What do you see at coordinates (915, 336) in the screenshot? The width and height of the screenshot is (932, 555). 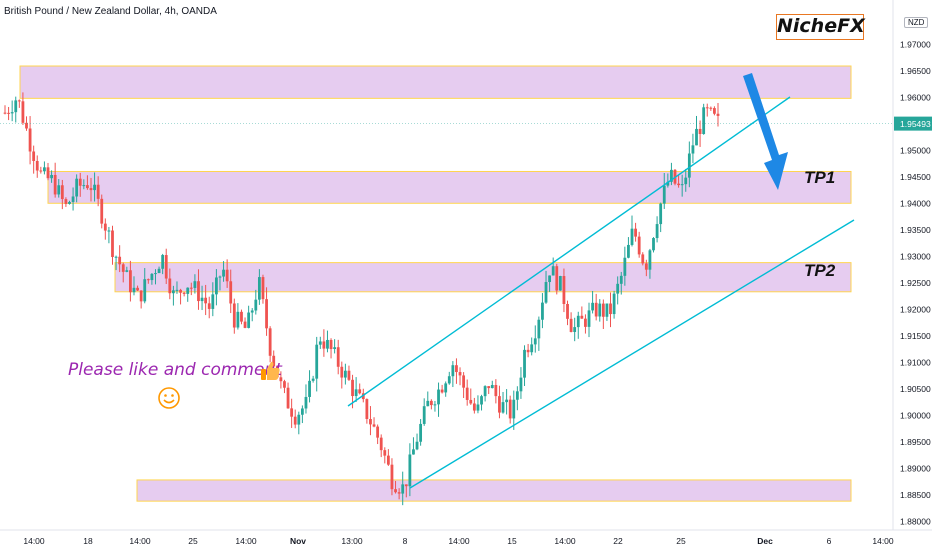 I see `y-tick-label: 1.91500` at bounding box center [915, 336].